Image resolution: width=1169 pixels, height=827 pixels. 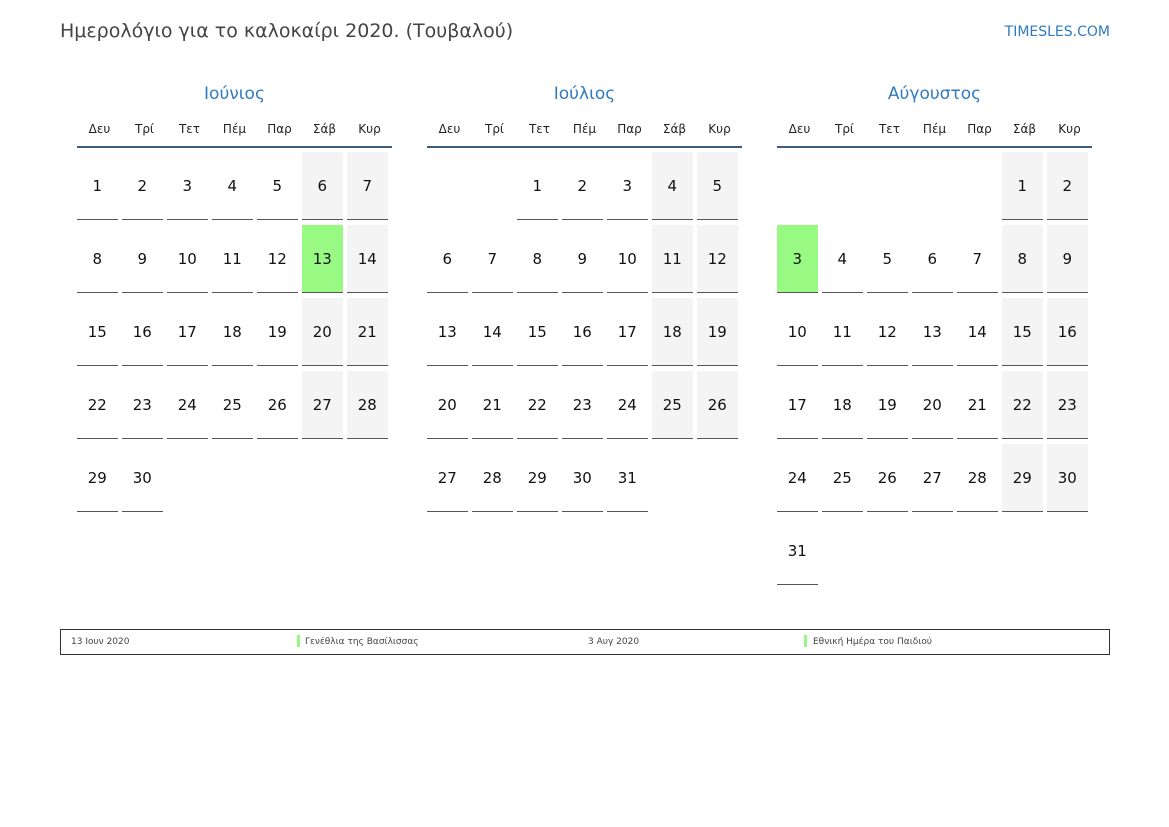 I want to click on weekday-label: Τετ, so click(x=189, y=129).